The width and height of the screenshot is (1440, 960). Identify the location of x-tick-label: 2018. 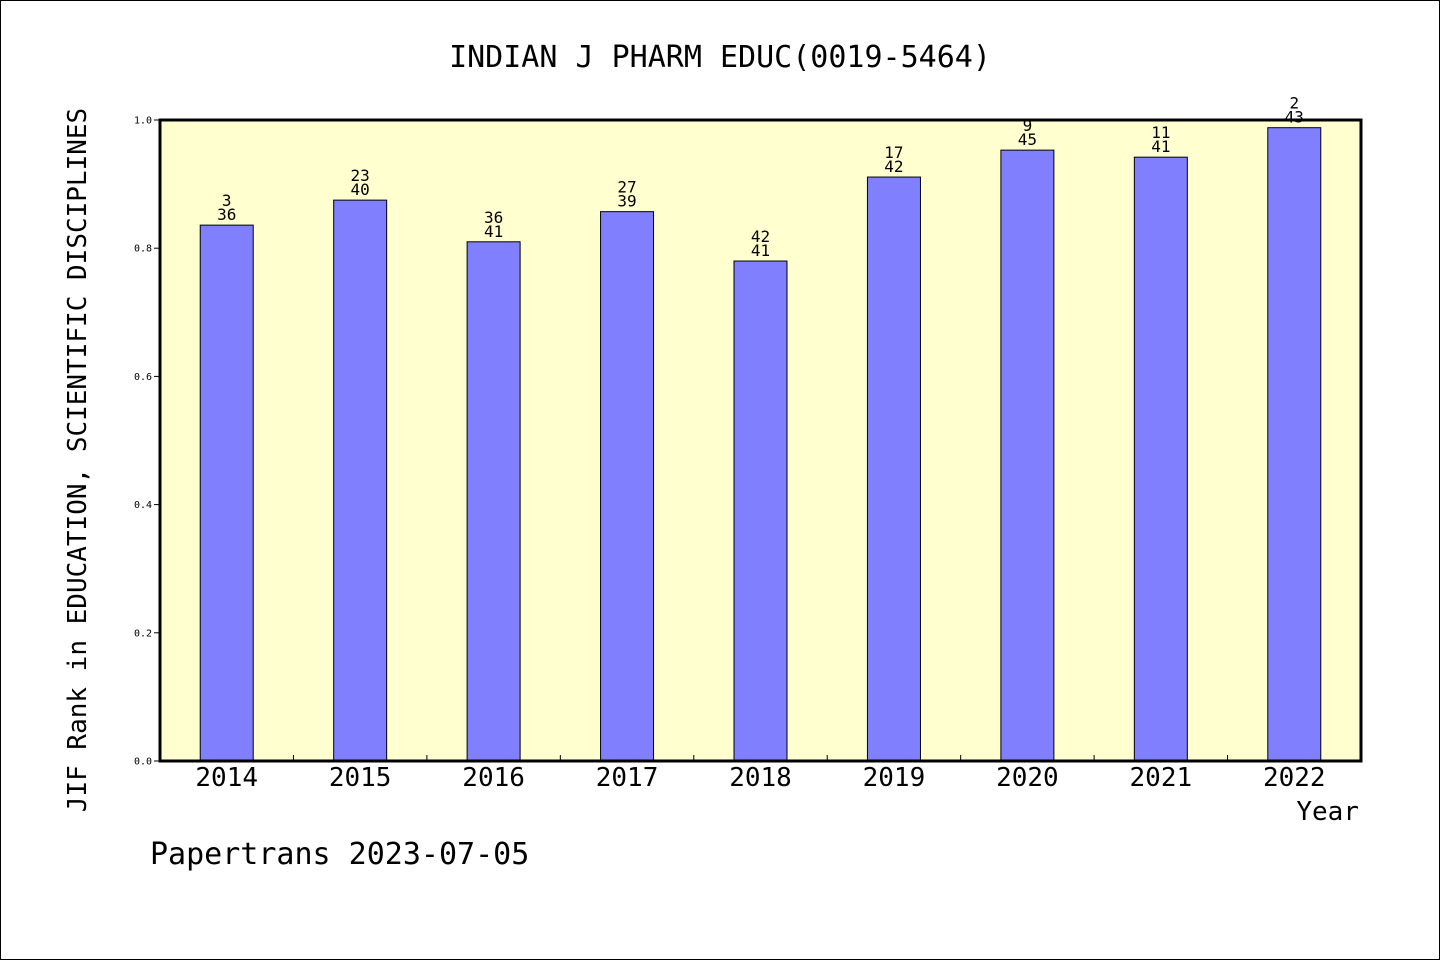
(760, 778).